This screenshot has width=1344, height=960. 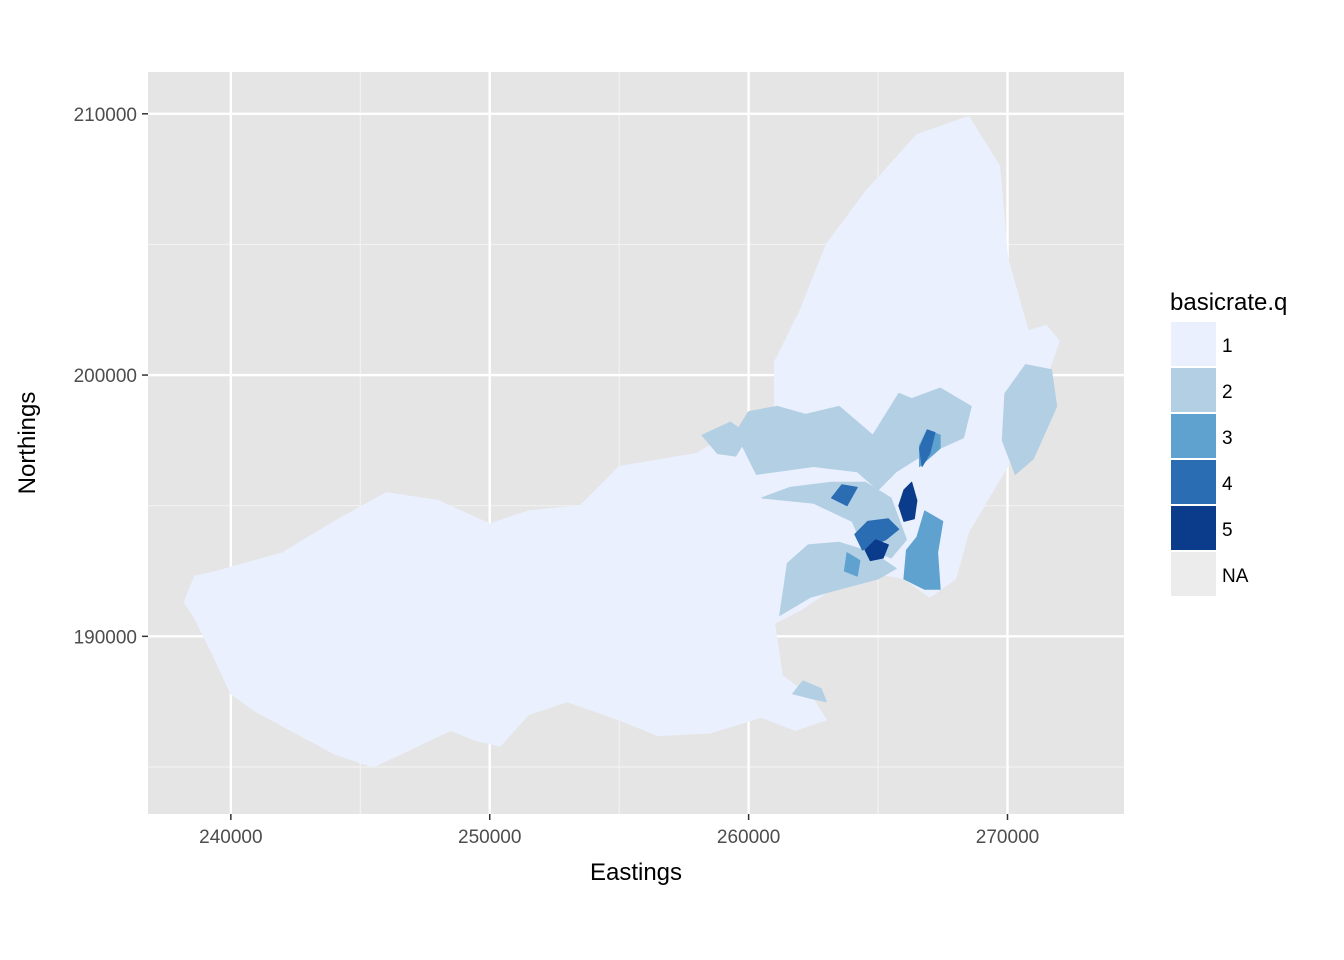 What do you see at coordinates (619, 831) in the screenshot?
I see `x-axis: 240000 250000 260000 270000` at bounding box center [619, 831].